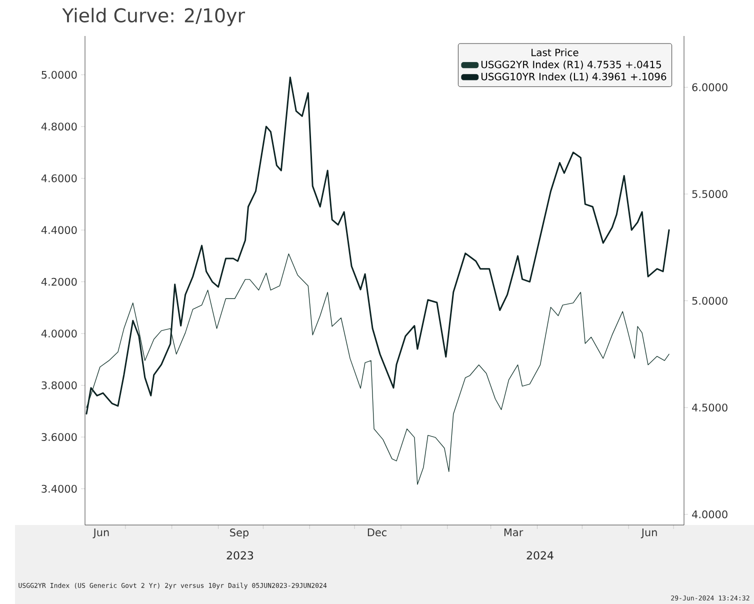 This screenshot has height=604, width=754. I want to click on y-tick-label: 4.0000, so click(59, 334).